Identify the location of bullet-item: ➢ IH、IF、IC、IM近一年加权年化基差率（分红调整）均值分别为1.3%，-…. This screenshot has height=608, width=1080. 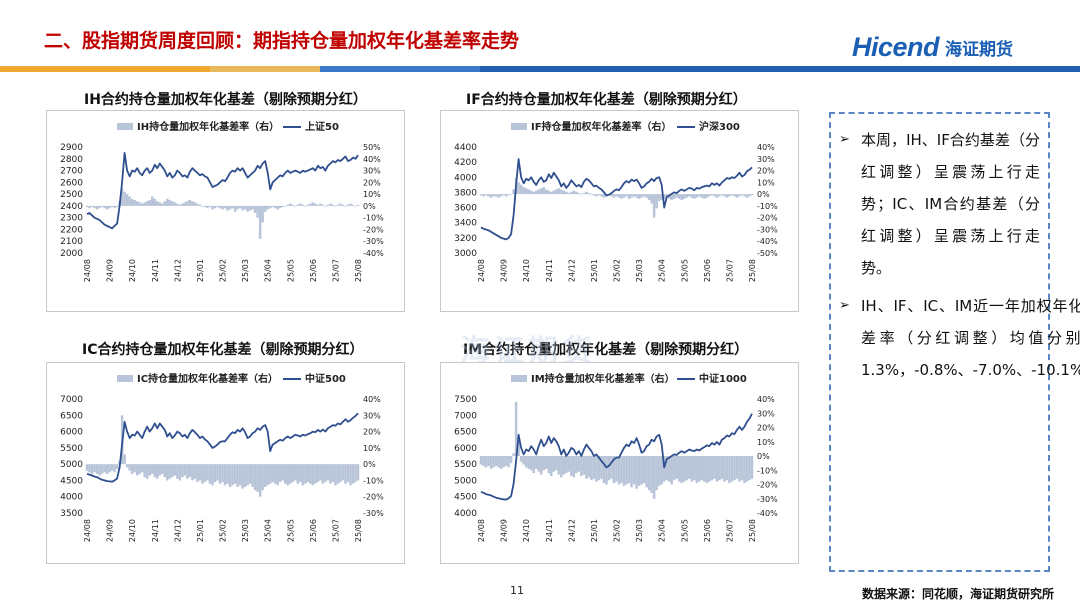
(959, 338).